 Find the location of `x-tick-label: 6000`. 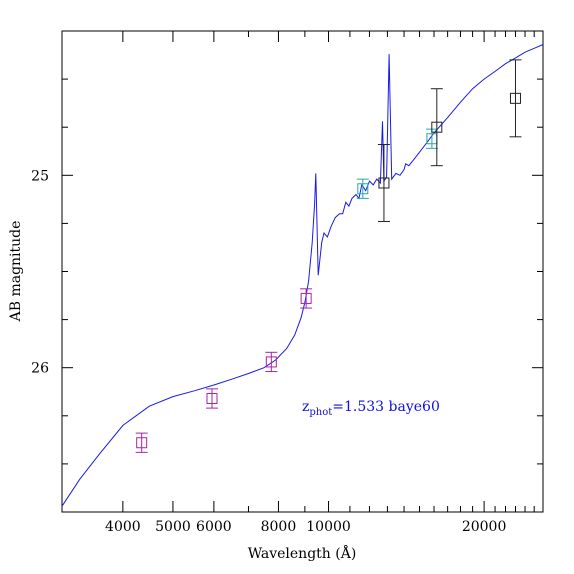

x-tick-label: 6000 is located at coordinates (214, 527).